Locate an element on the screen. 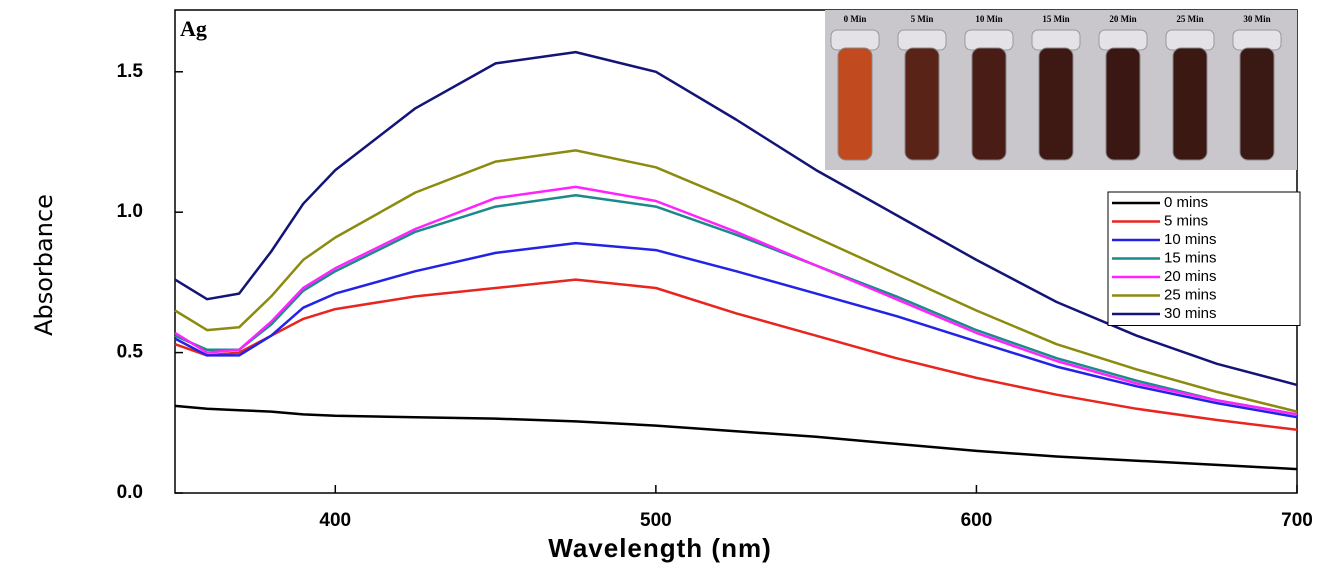  inset-label: 30 Min is located at coordinates (1256, 19).